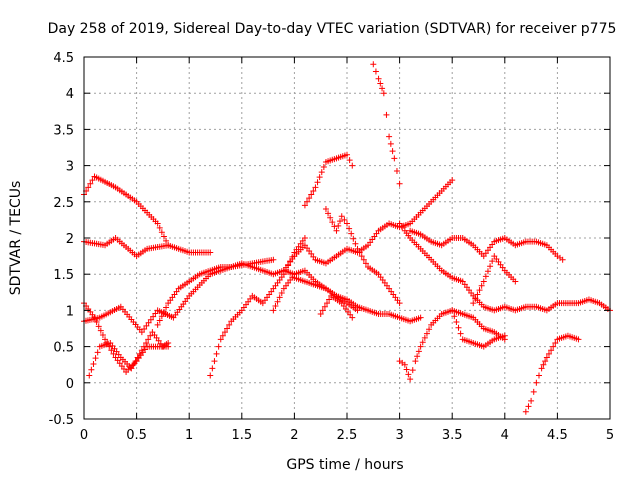 This screenshot has width=640, height=480. I want to click on x-tick-label: 0, so click(84, 435).